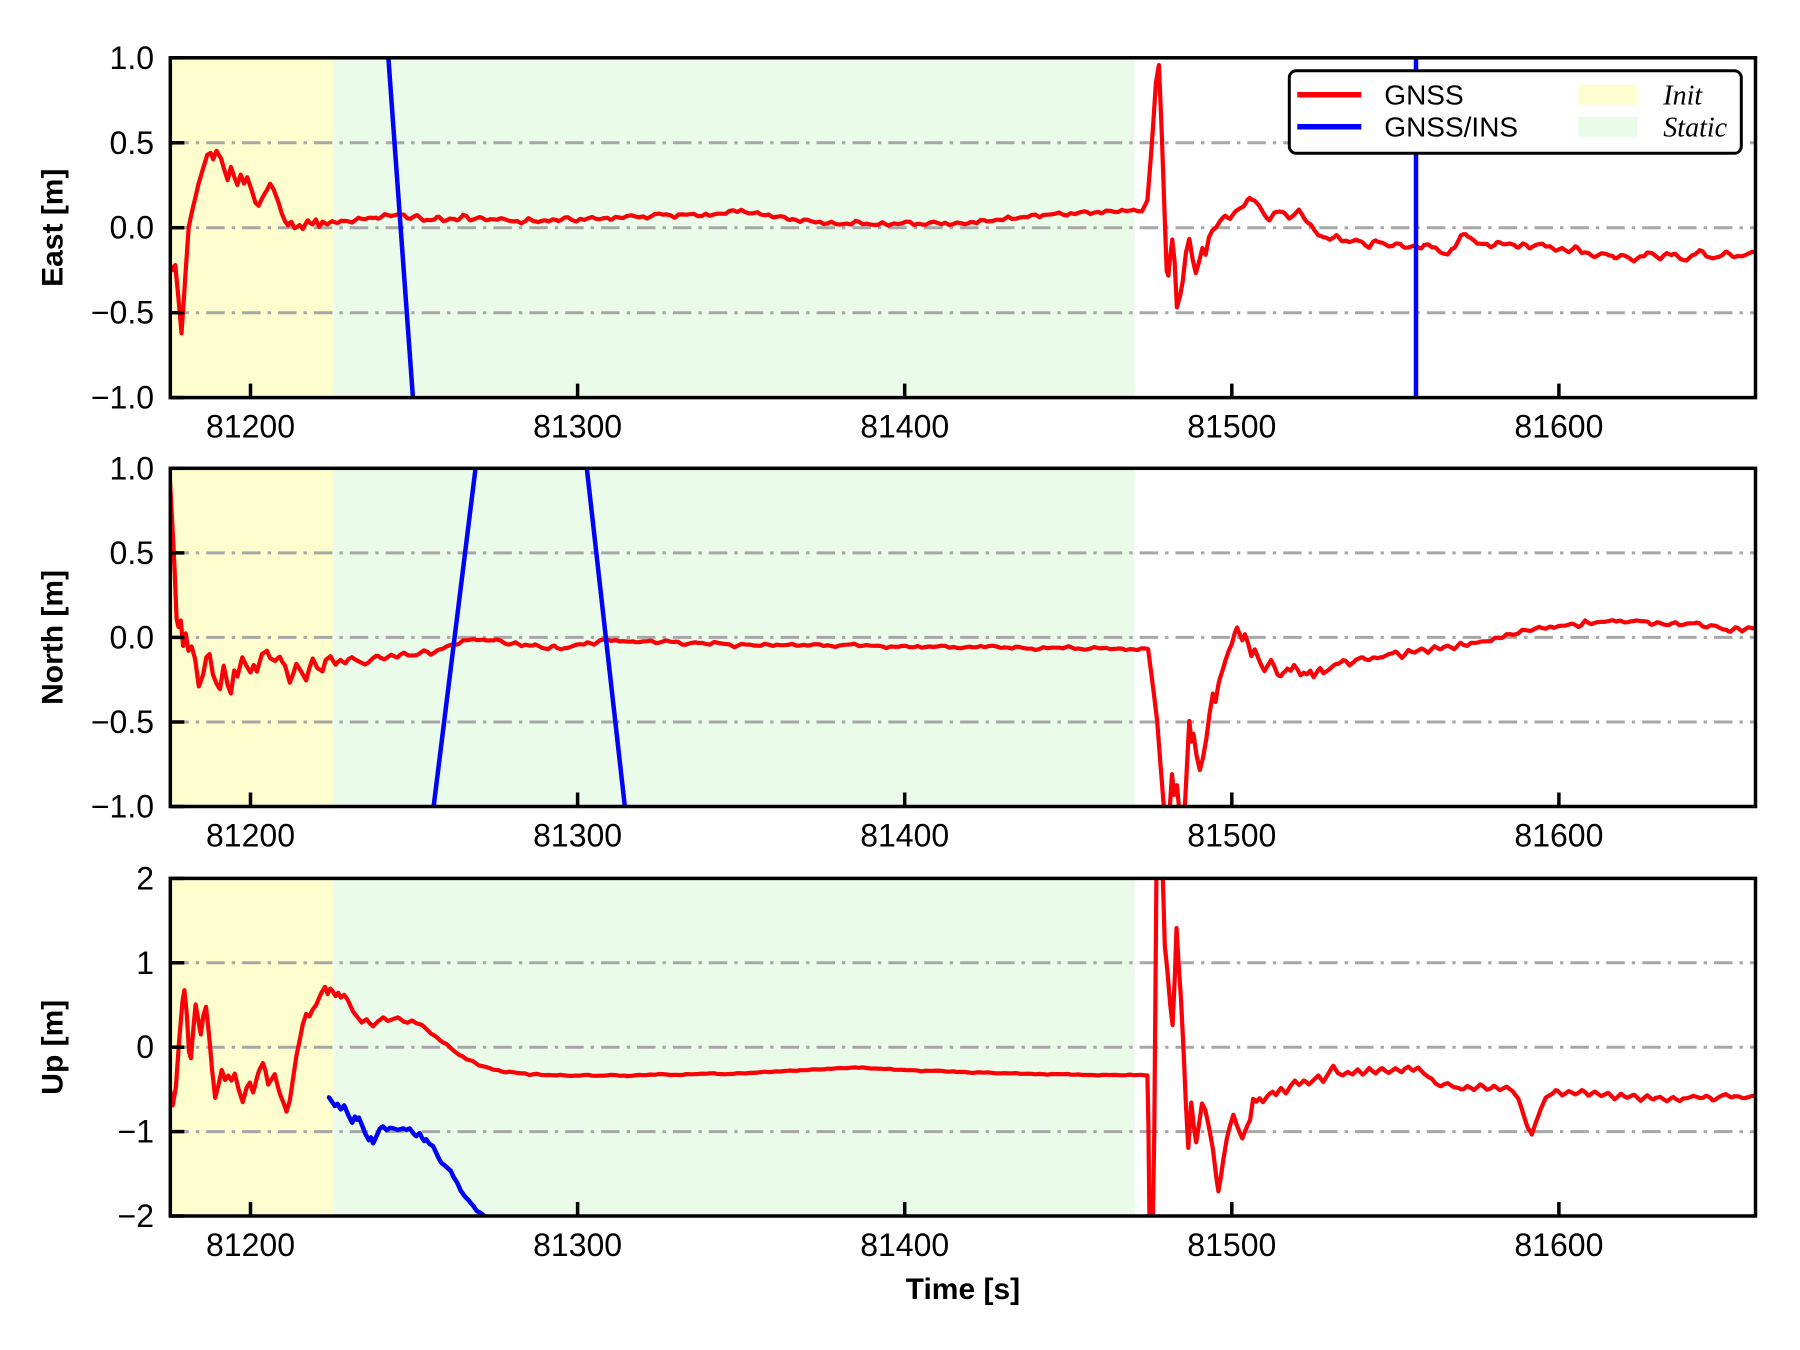  What do you see at coordinates (53, 637) in the screenshot?
I see `svg-text: North [m]` at bounding box center [53, 637].